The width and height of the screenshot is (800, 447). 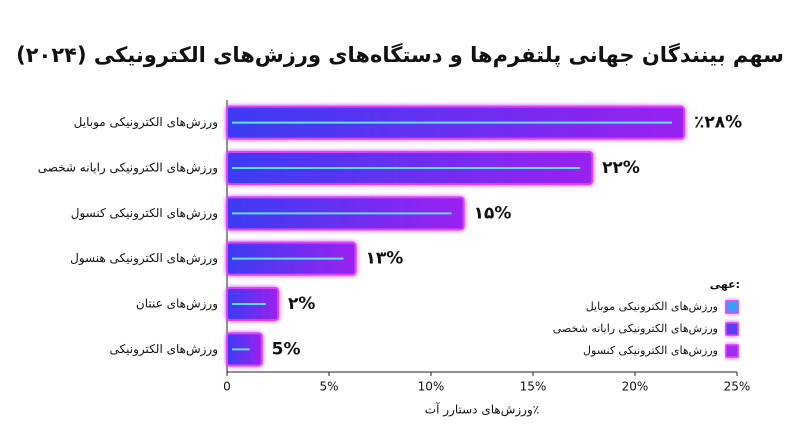 What do you see at coordinates (128, 168) in the screenshot?
I see `y-tick-label: ورزش‌های الکترونیکی رایانه شخصی` at bounding box center [128, 168].